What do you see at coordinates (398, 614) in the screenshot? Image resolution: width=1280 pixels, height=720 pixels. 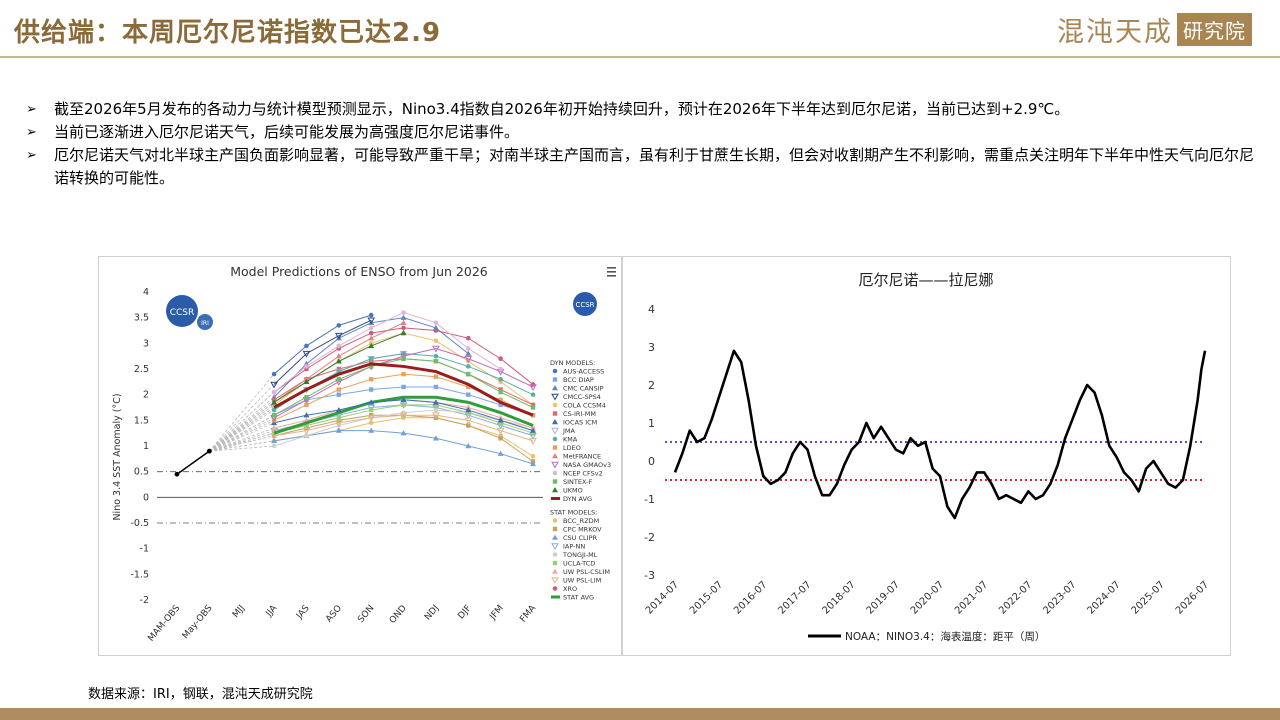 I see `x-tick-label: OND` at bounding box center [398, 614].